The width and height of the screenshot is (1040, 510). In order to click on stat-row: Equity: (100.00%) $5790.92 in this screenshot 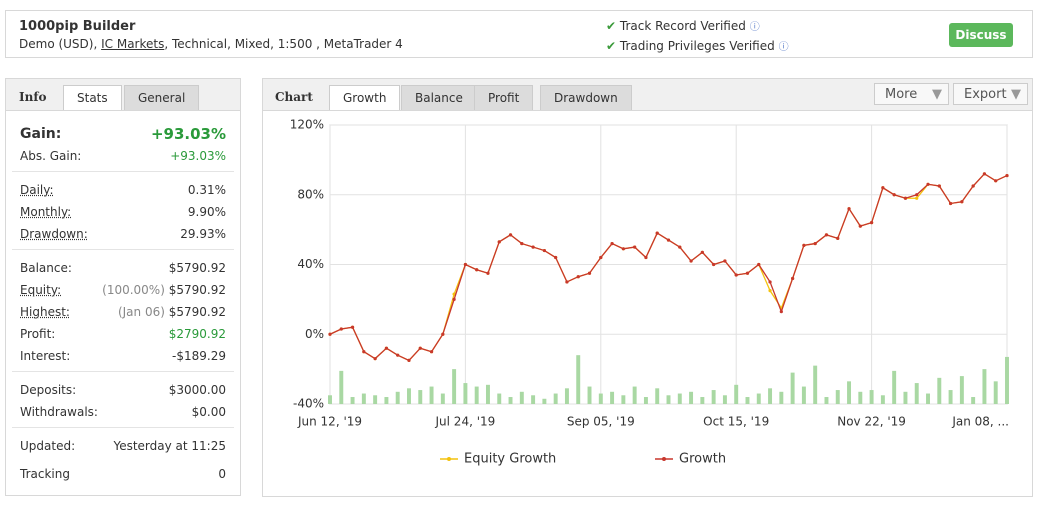, I will do `click(123, 290)`.